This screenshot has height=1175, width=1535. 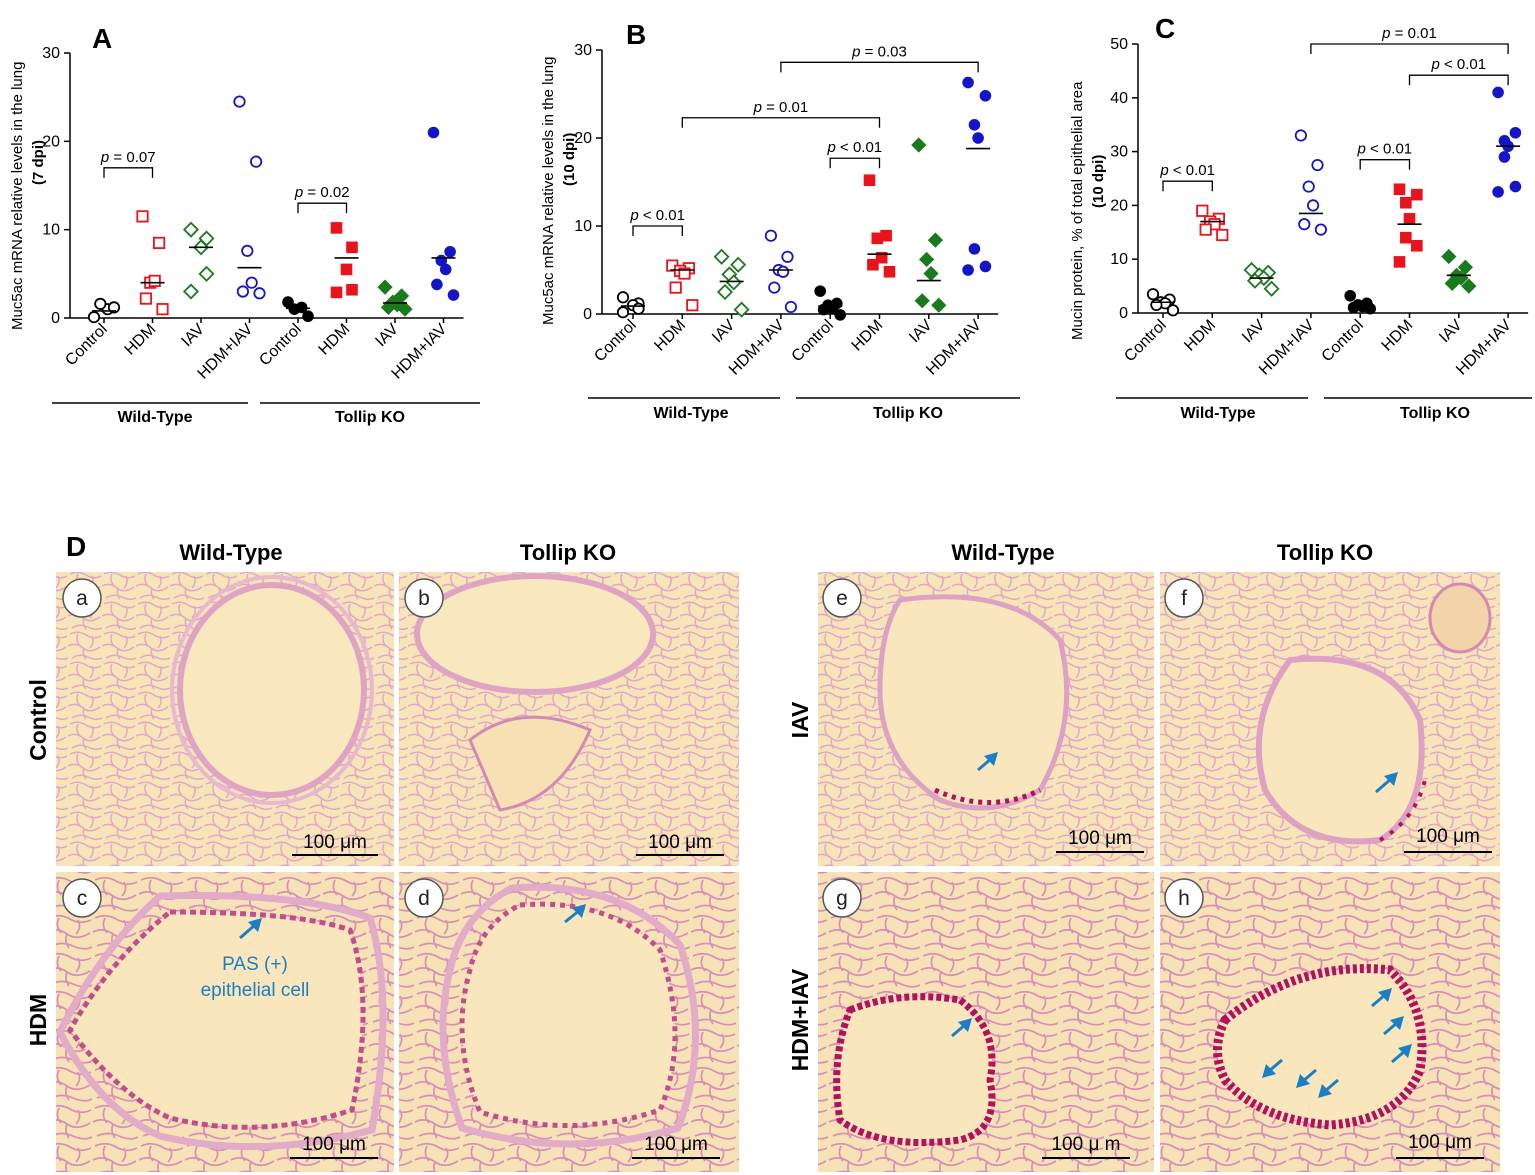 I want to click on p-value-label: p < 0.01, so click(x=1458, y=64).